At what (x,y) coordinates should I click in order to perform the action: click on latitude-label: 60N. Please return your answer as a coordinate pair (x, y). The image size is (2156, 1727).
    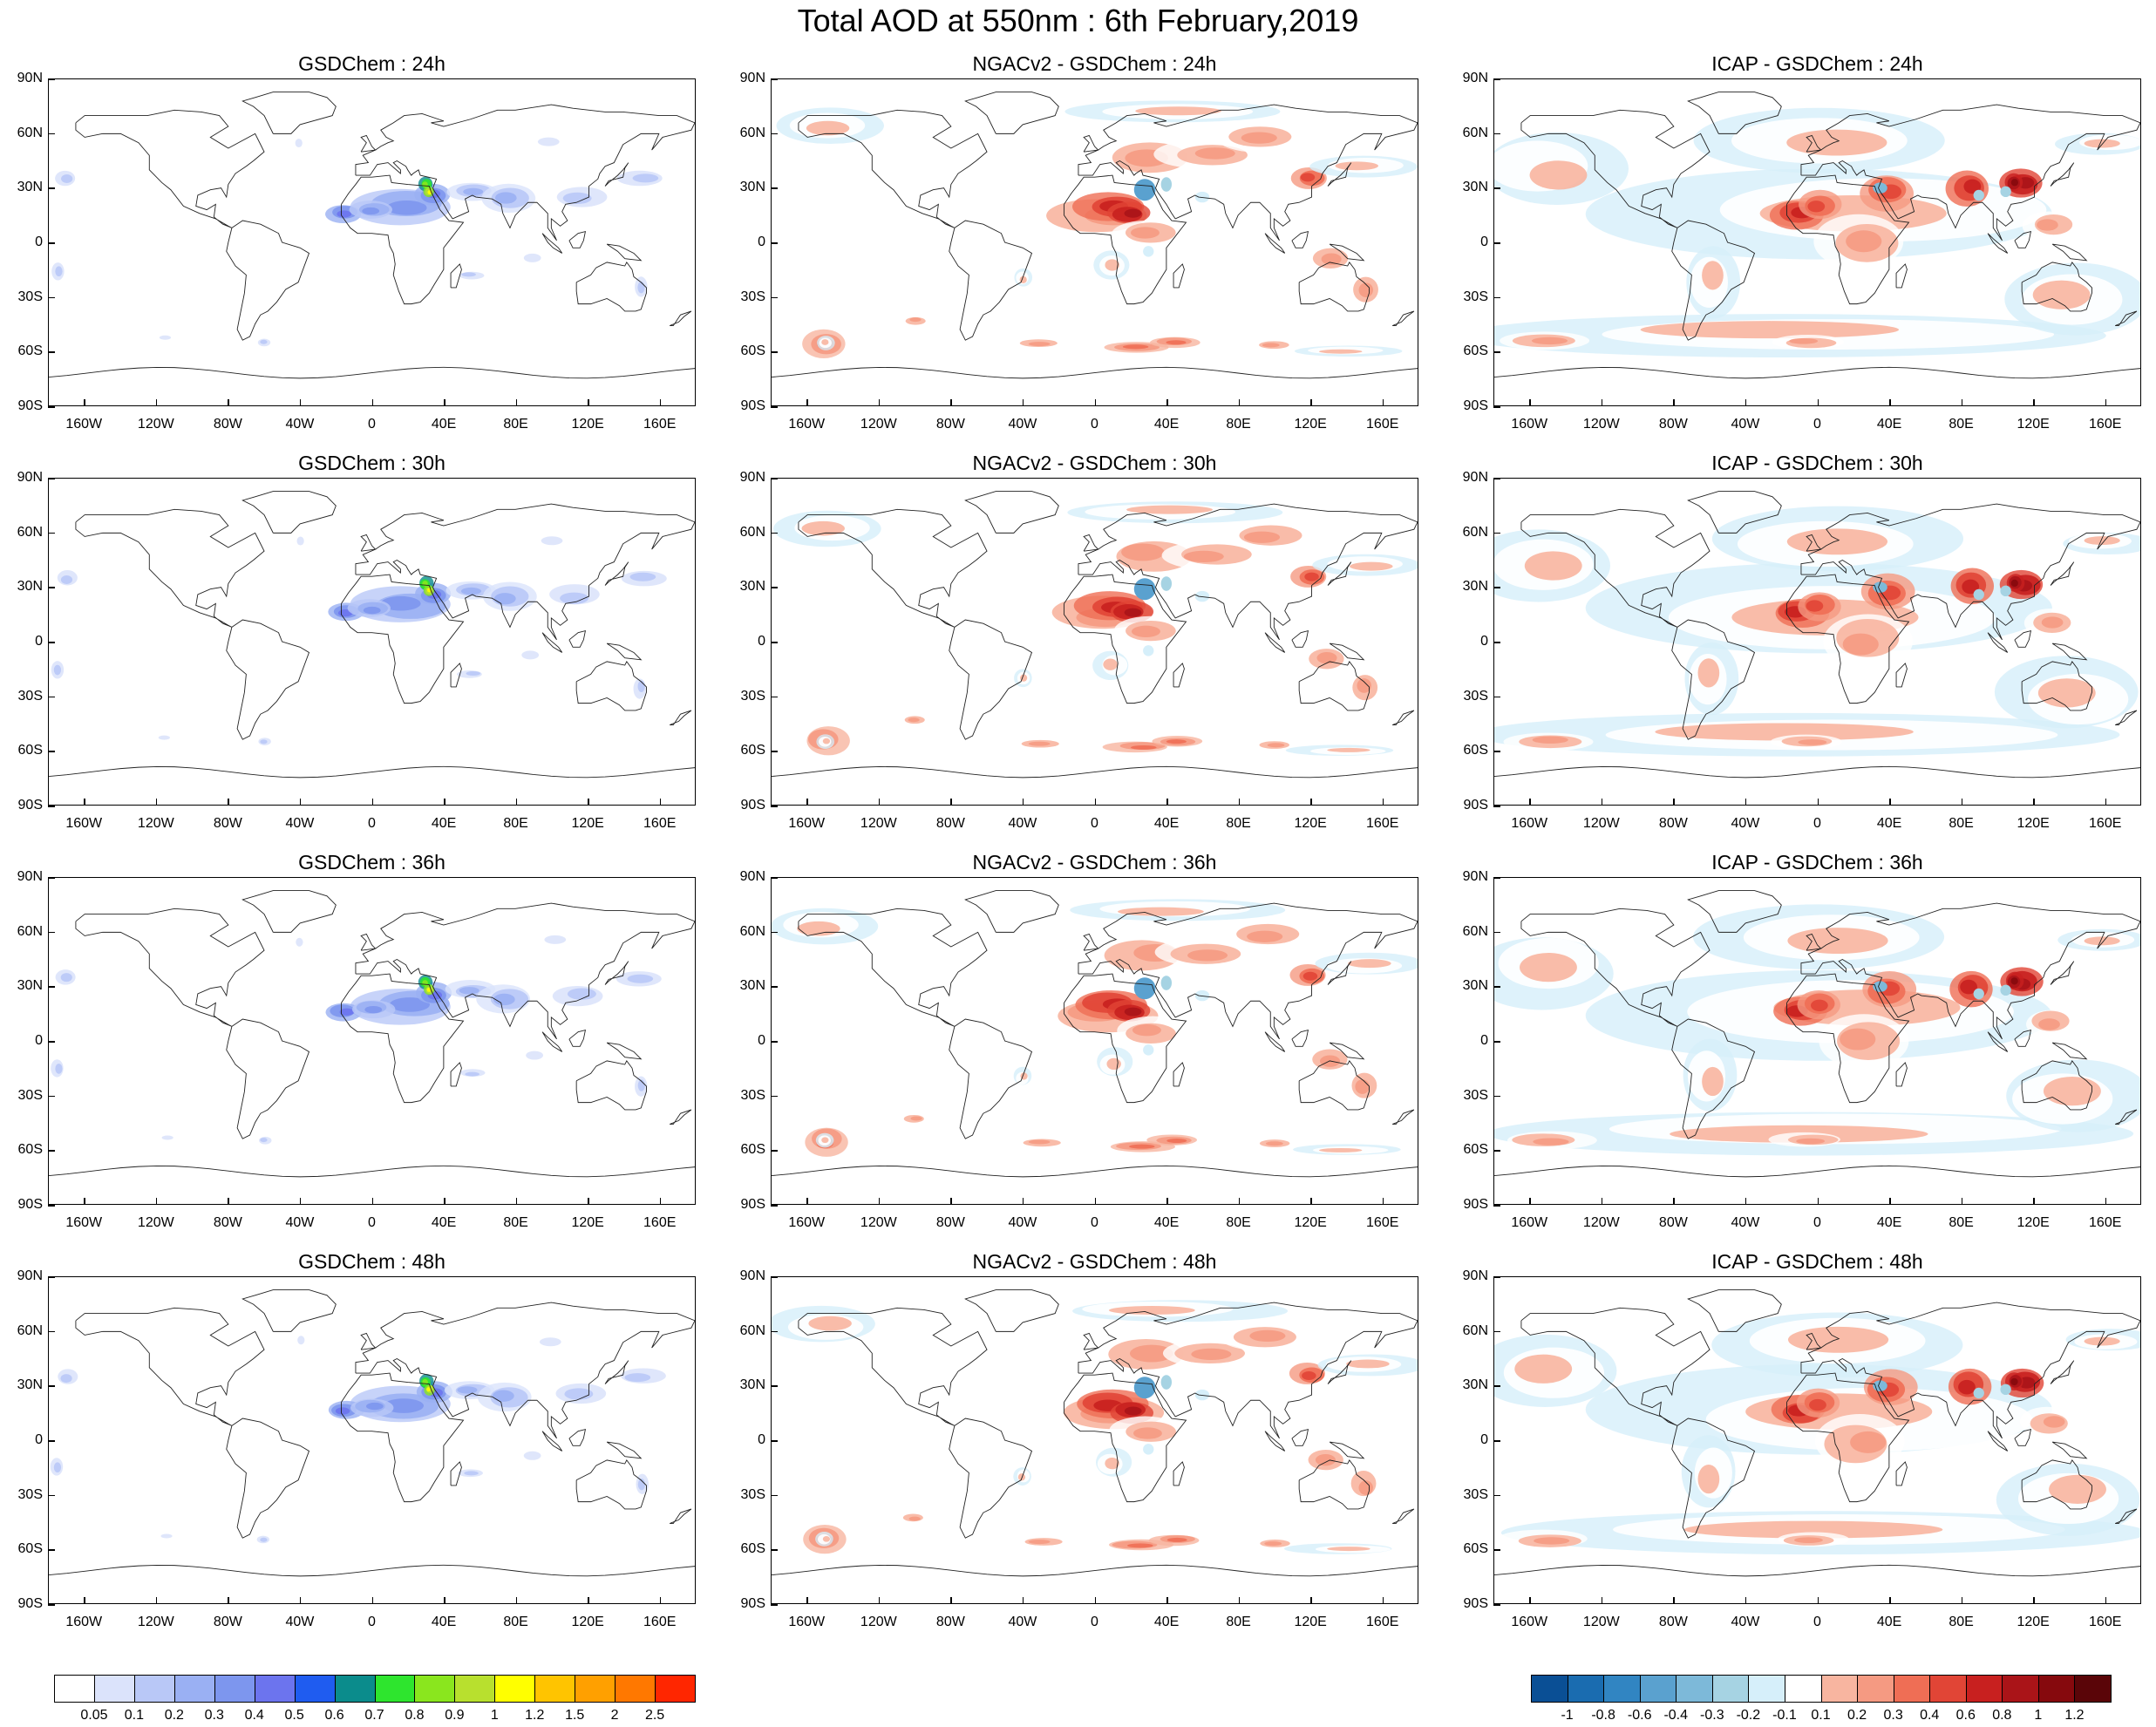
    Looking at the image, I should click on (30, 532).